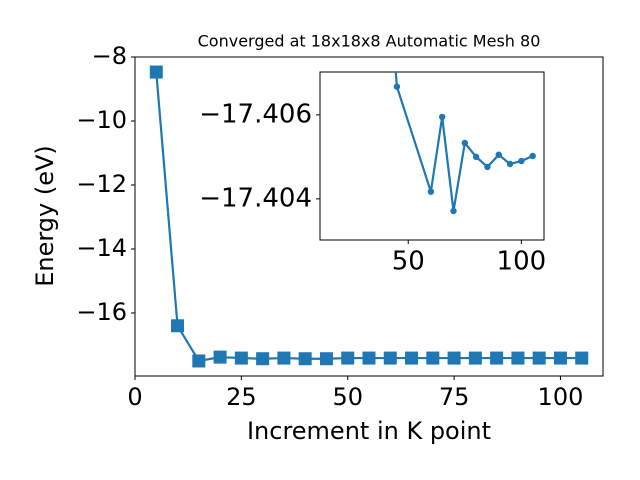  Describe the element at coordinates (101, 312) in the screenshot. I see `y-tick-label: −16` at that location.